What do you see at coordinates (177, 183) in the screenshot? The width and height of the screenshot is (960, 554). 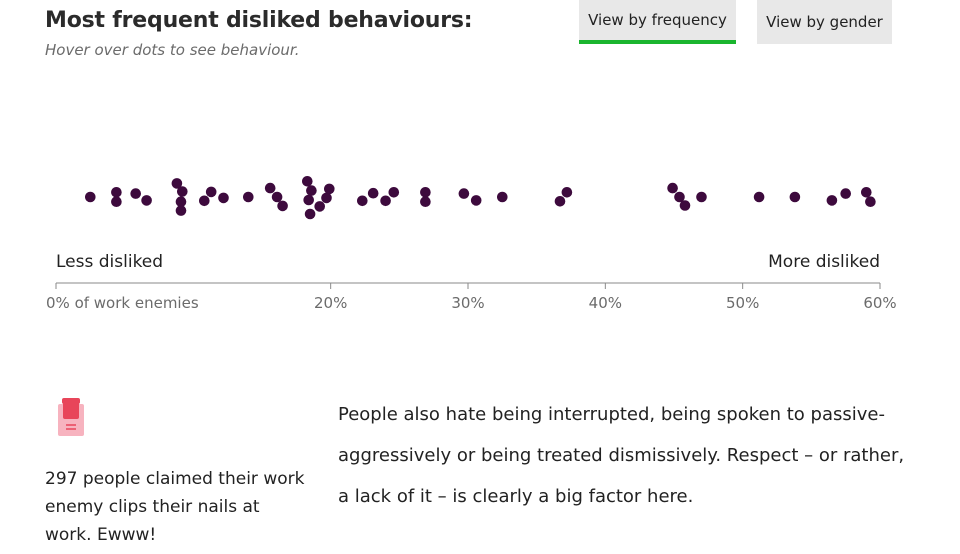 I see `behaviour-dot: 8.8%` at bounding box center [177, 183].